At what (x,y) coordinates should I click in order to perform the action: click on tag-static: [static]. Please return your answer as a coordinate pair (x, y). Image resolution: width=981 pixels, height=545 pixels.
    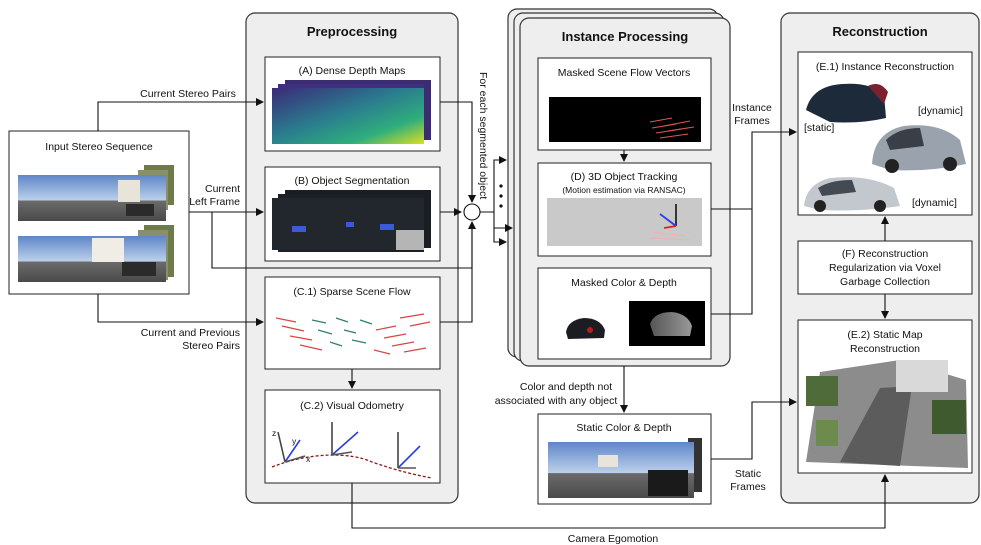
    Looking at the image, I should click on (819, 128).